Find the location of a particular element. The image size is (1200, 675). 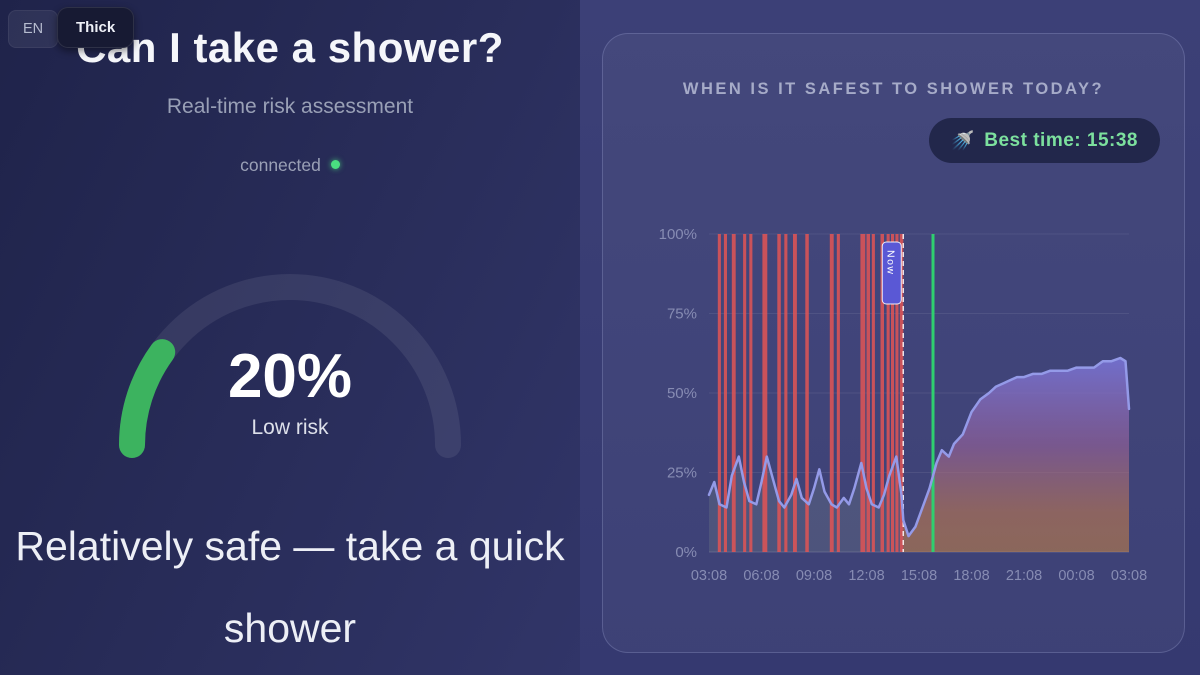

best-time-badge: 🚿 Best time: 15:38 is located at coordinates (1044, 140).